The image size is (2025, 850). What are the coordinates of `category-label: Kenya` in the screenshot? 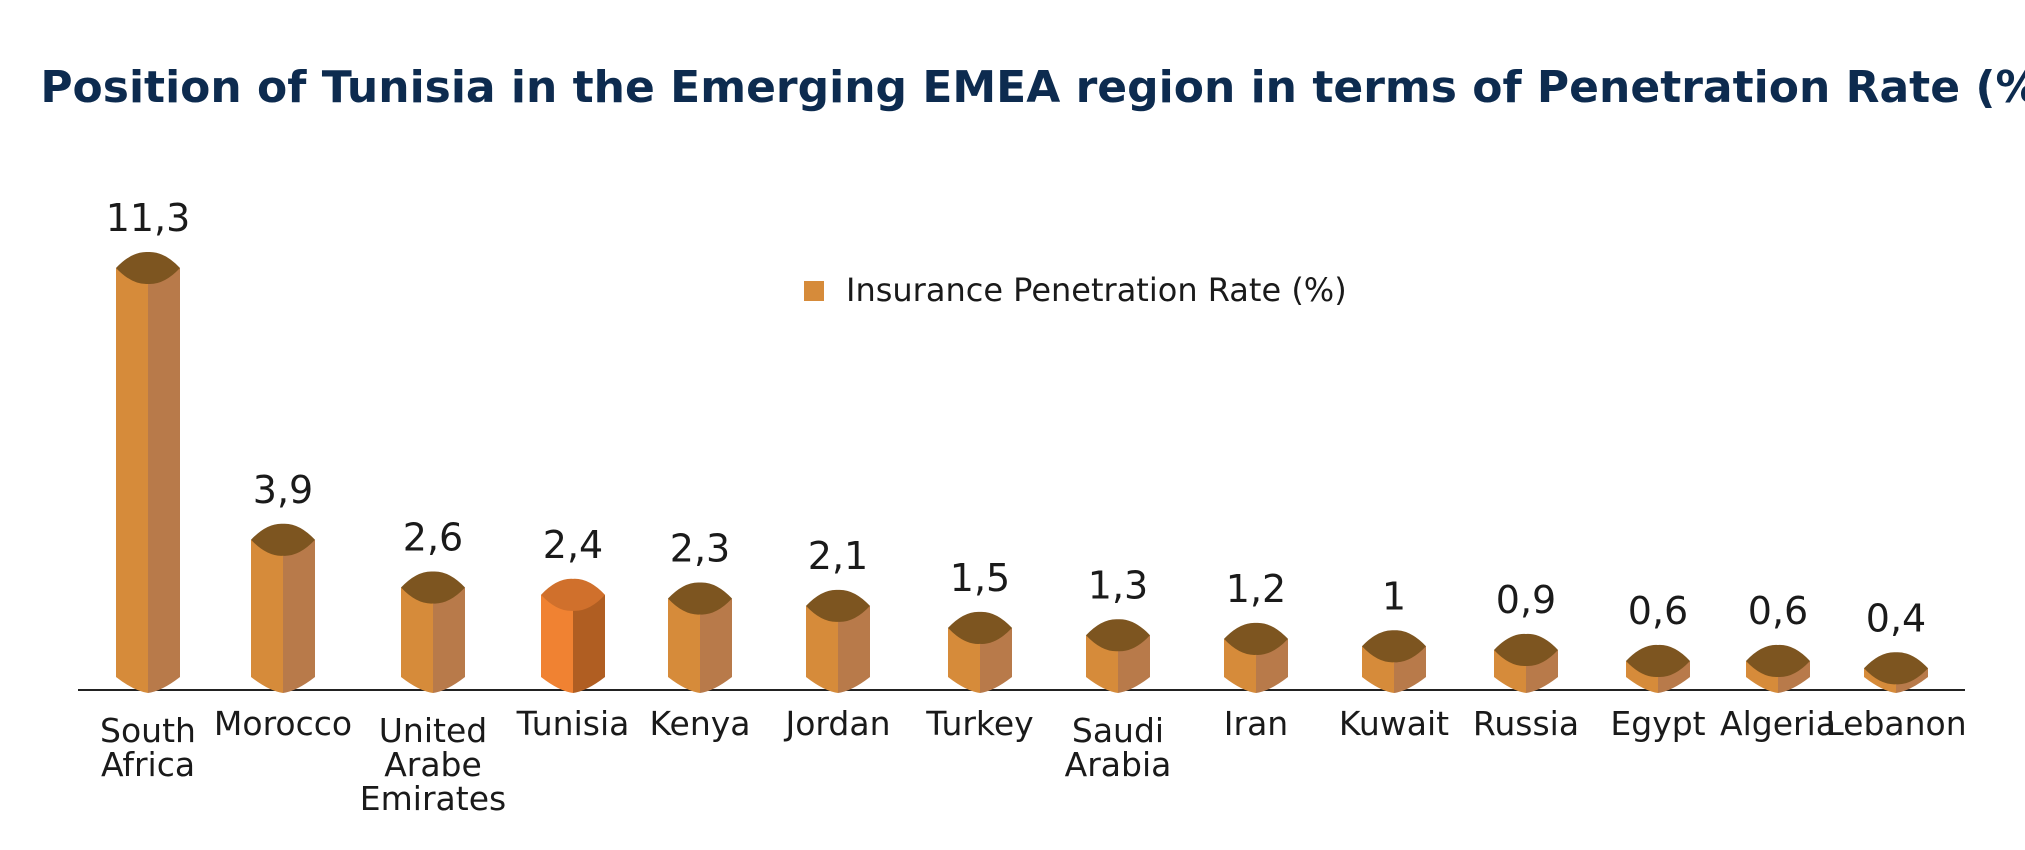 It's located at (700, 723).